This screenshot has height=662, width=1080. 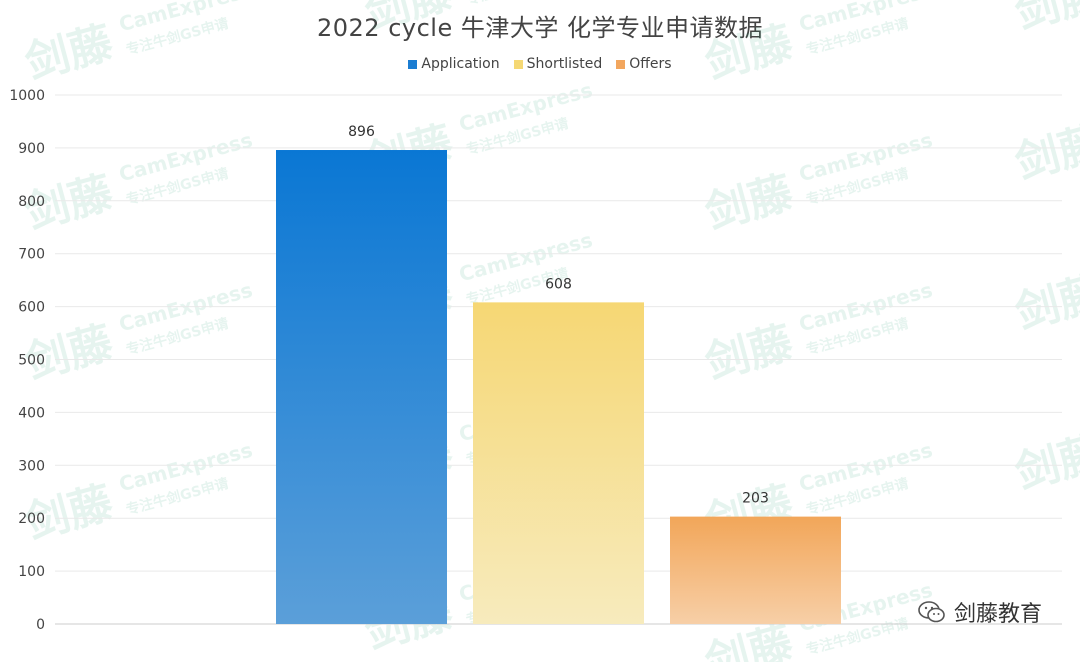 I want to click on legend-label-application: Application, so click(x=460, y=64).